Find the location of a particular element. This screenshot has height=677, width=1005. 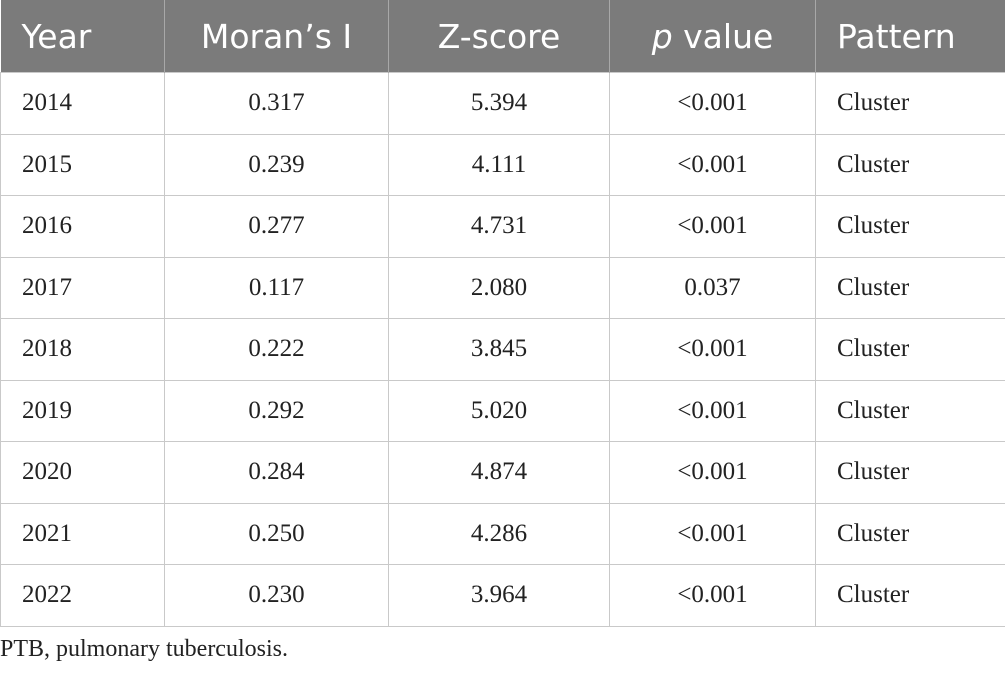

table-row: 2016 0.277 4.731 <0.001 Cluster is located at coordinates (502, 226).